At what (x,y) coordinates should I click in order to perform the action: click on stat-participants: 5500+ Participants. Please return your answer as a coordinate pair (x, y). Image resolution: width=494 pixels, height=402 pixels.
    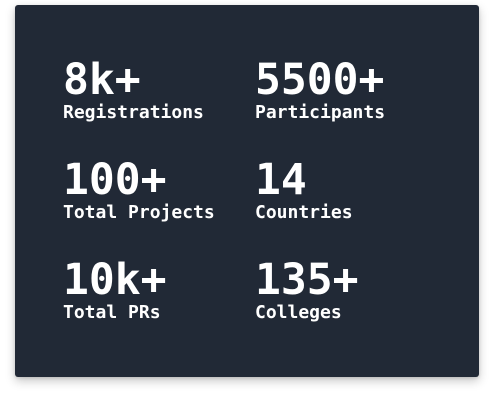
    Looking at the image, I should click on (320, 89).